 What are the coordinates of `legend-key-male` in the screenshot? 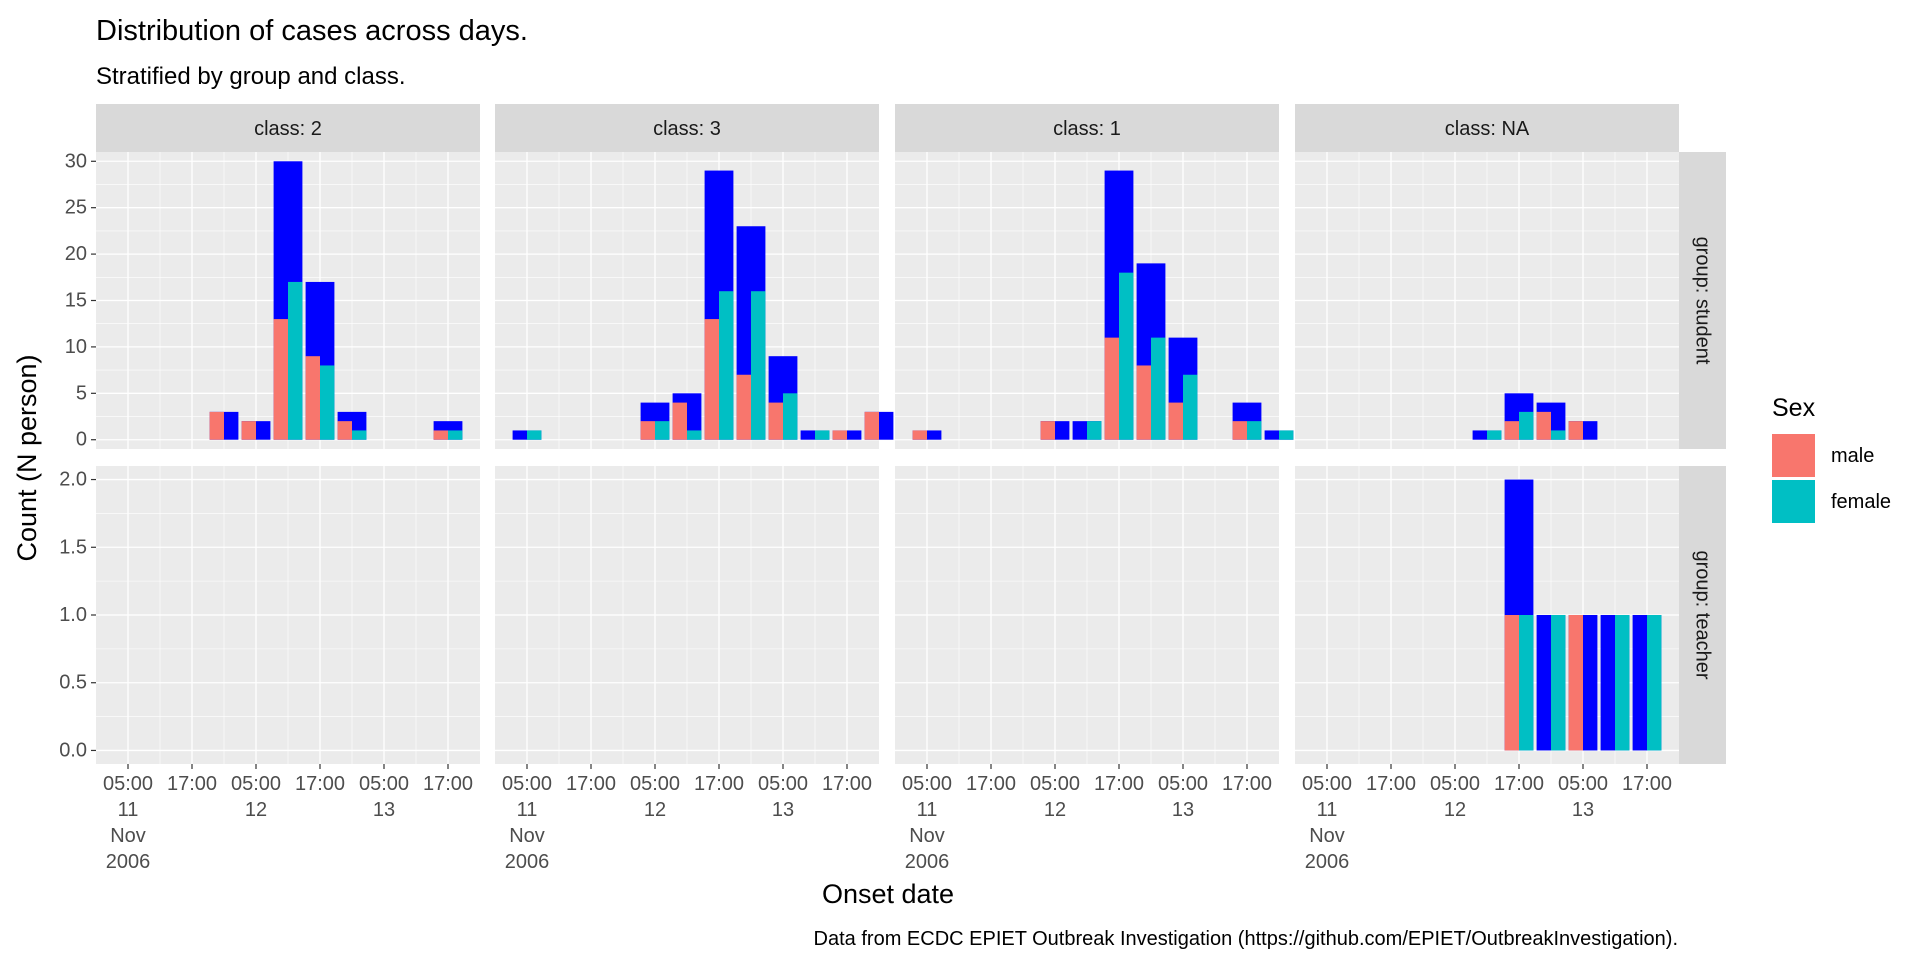 It's located at (1793, 455).